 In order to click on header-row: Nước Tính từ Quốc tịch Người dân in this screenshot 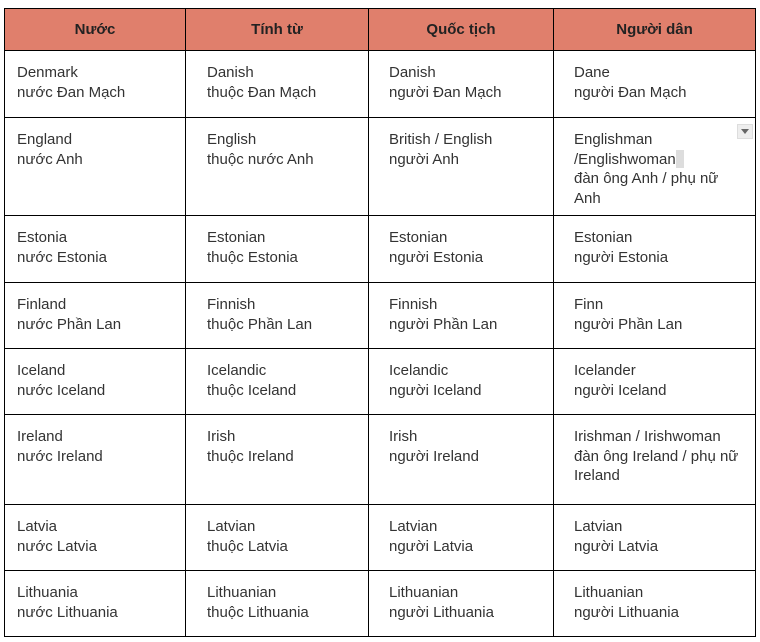, I will do `click(380, 29)`.